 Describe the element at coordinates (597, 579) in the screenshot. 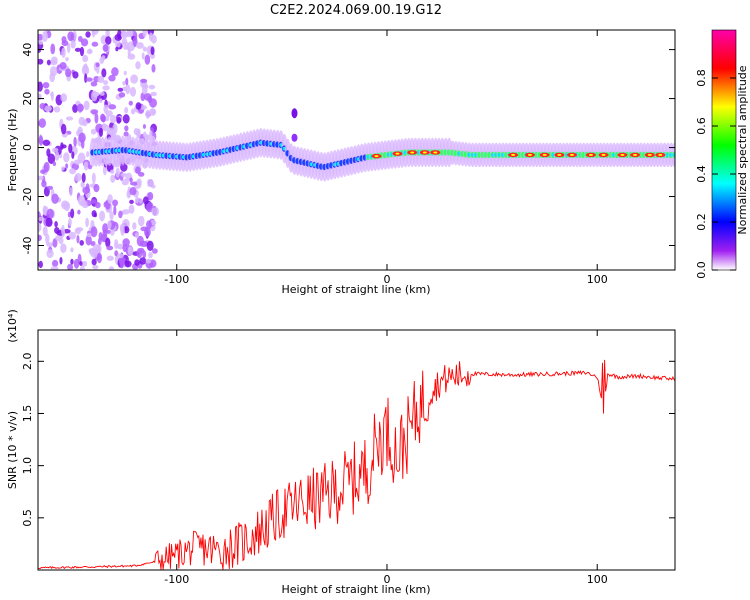

I see `snr-x-tick-label: 100` at that location.